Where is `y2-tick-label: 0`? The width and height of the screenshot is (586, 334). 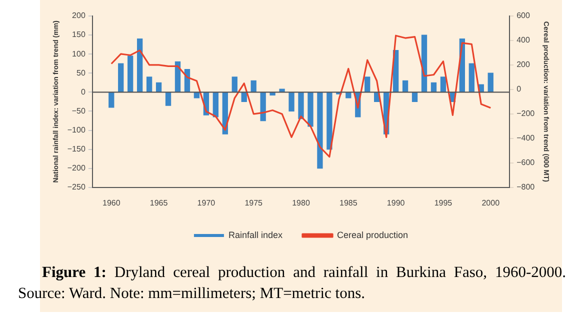
y2-tick-label: 0 is located at coordinates (519, 89).